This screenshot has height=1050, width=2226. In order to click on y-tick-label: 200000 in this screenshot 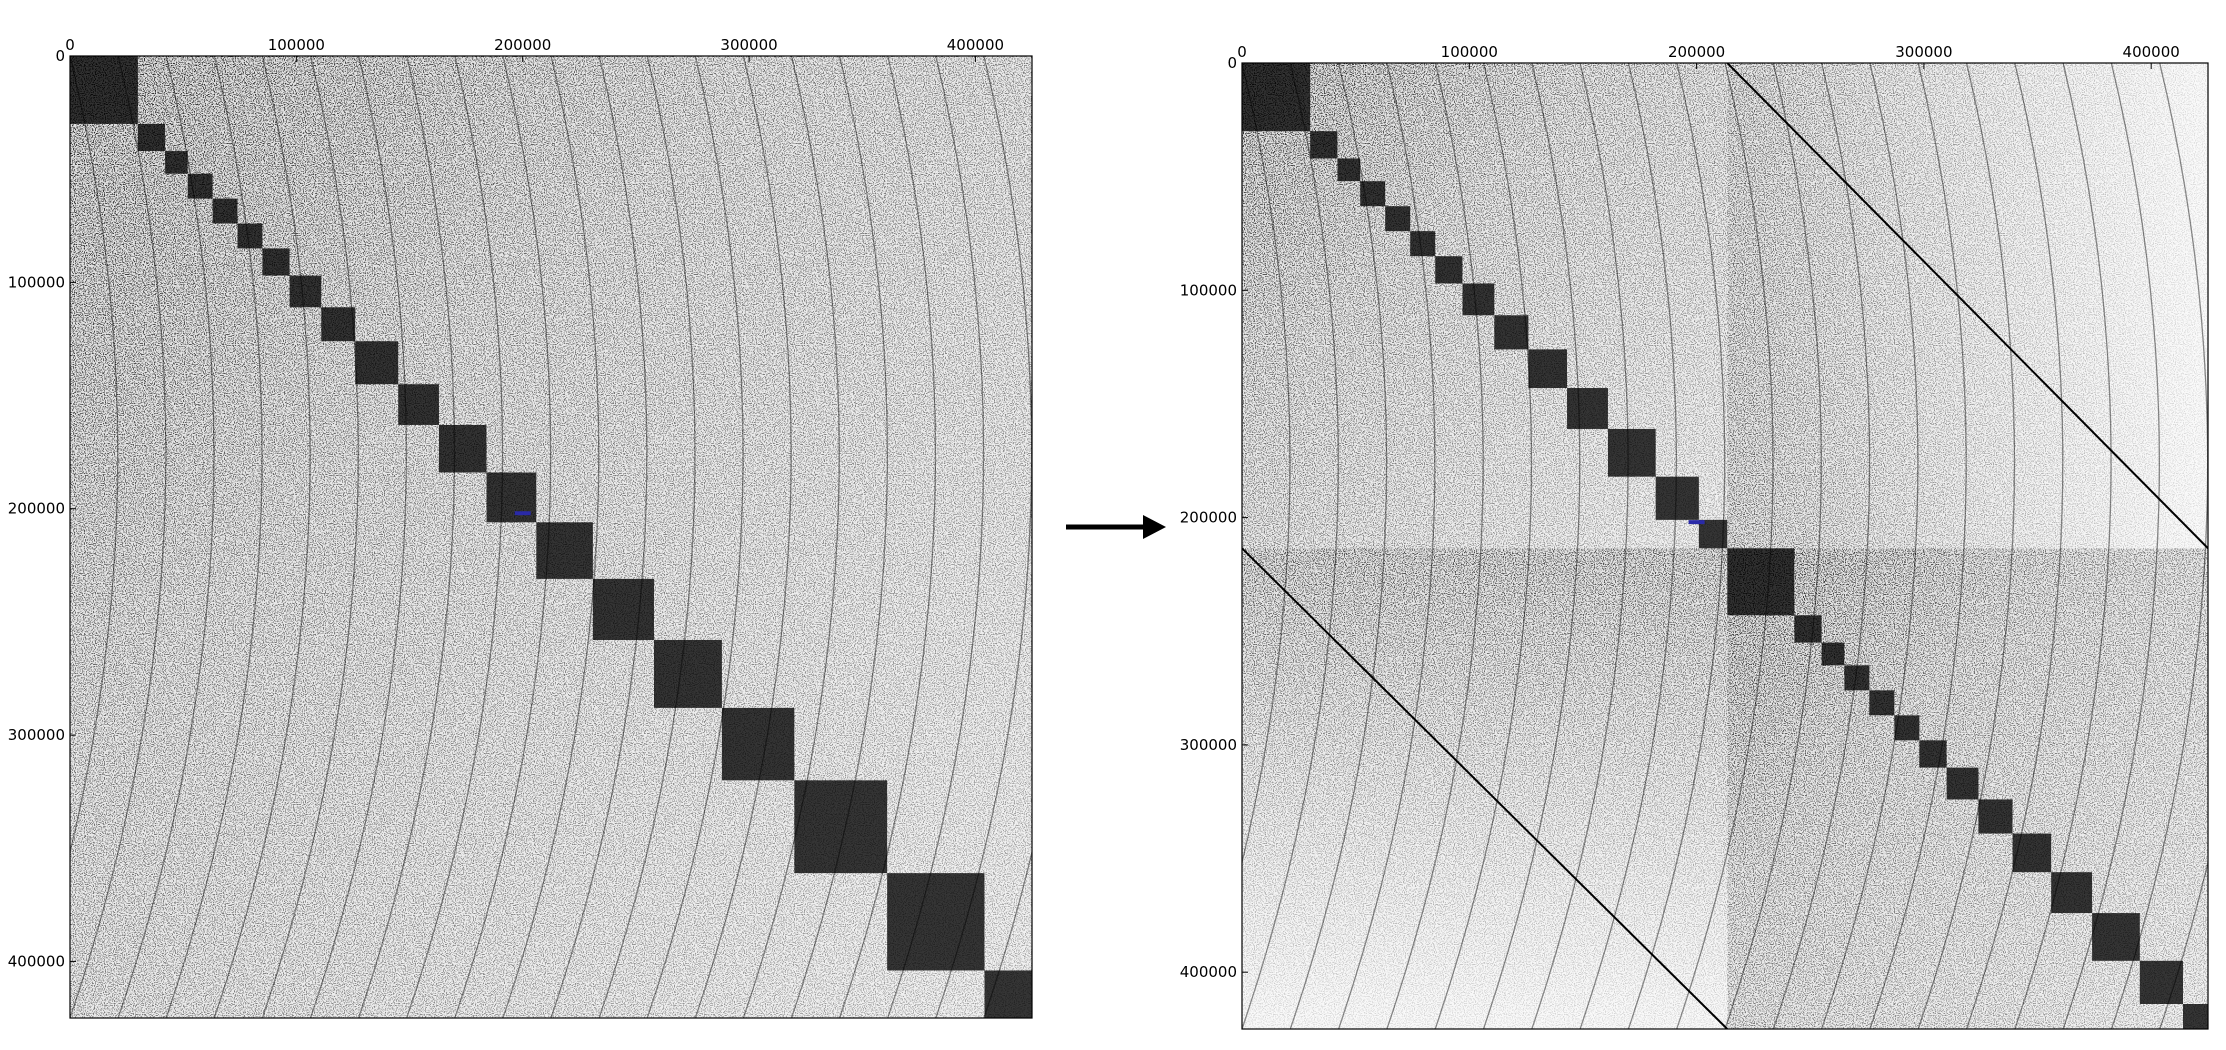, I will do `click(1208, 518)`.